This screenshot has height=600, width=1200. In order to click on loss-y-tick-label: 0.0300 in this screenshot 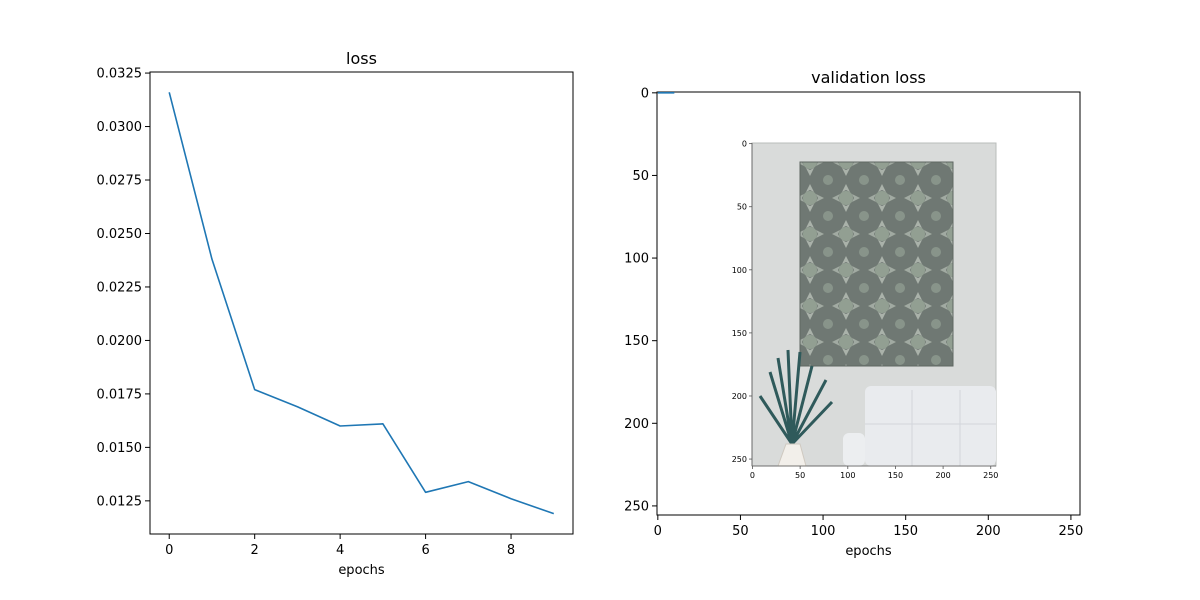, I will do `click(120, 127)`.